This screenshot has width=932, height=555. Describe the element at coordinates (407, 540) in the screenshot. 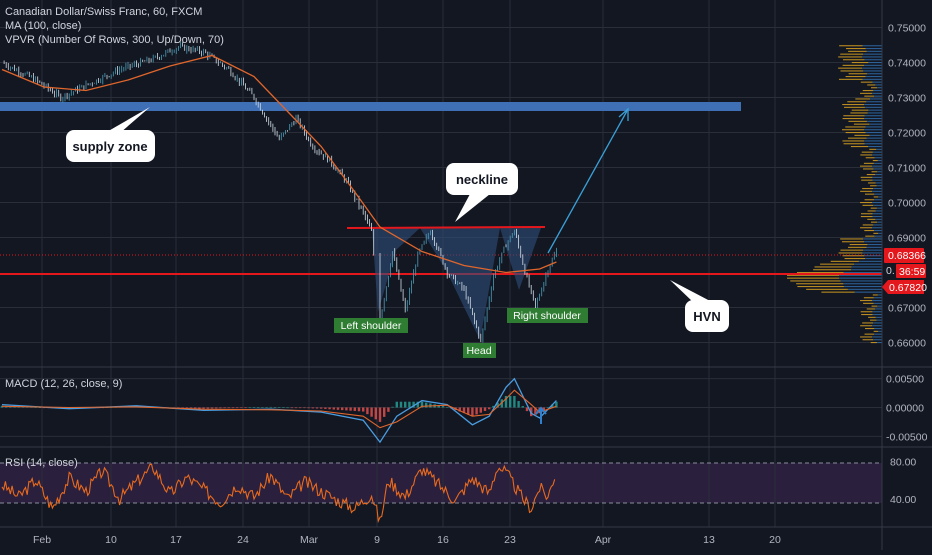

I see `time-axis: Feb 10 17 24 Mar 9 16 23 Apr 13 20` at that location.